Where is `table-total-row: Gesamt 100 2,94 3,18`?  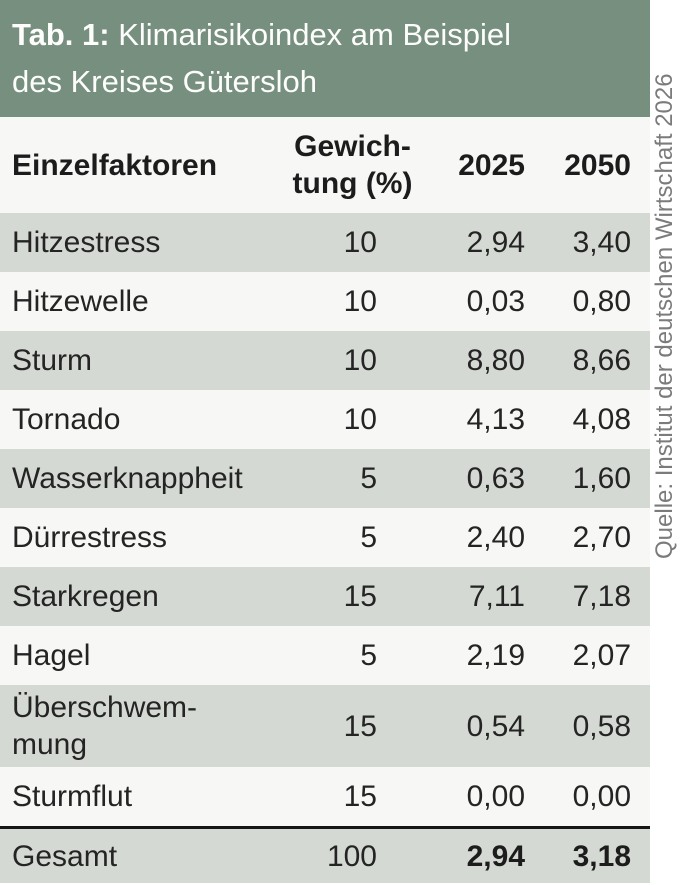
table-total-row: Gesamt 100 2,94 3,18 is located at coordinates (325, 856).